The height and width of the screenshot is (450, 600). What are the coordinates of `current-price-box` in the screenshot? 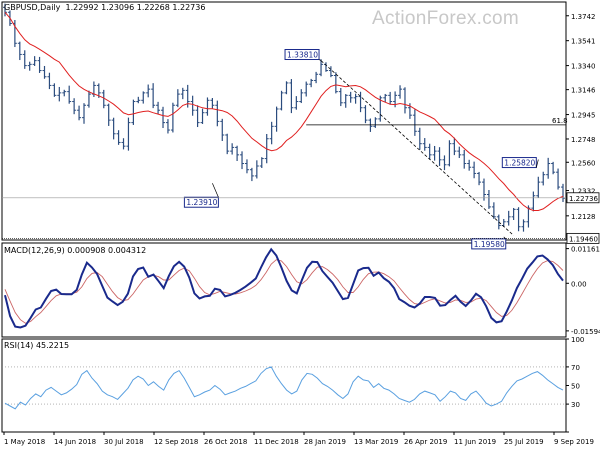 It's located at (583, 198).